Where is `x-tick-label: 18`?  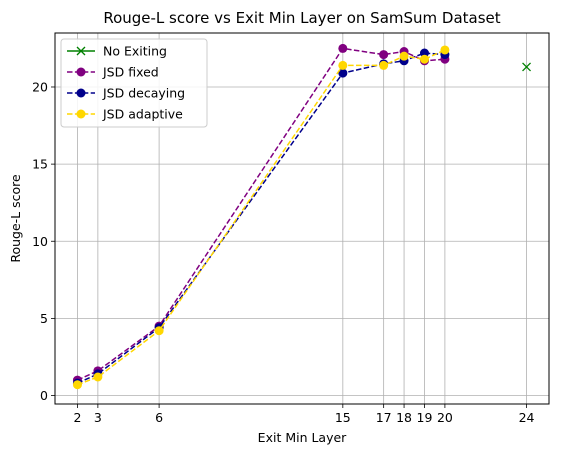
x-tick-label: 18 is located at coordinates (404, 417).